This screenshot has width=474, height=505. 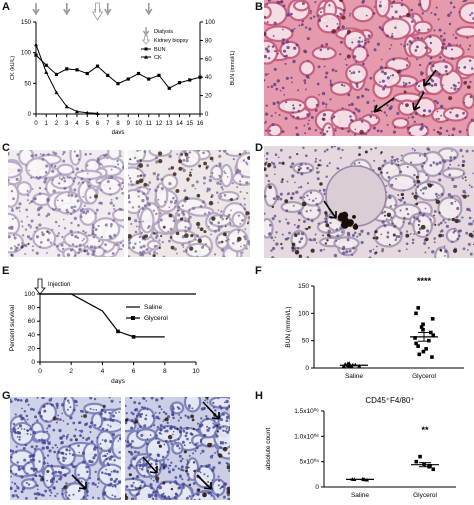 What do you see at coordinates (88, 124) in the screenshot?
I see `x-tick-label: 5` at bounding box center [88, 124].